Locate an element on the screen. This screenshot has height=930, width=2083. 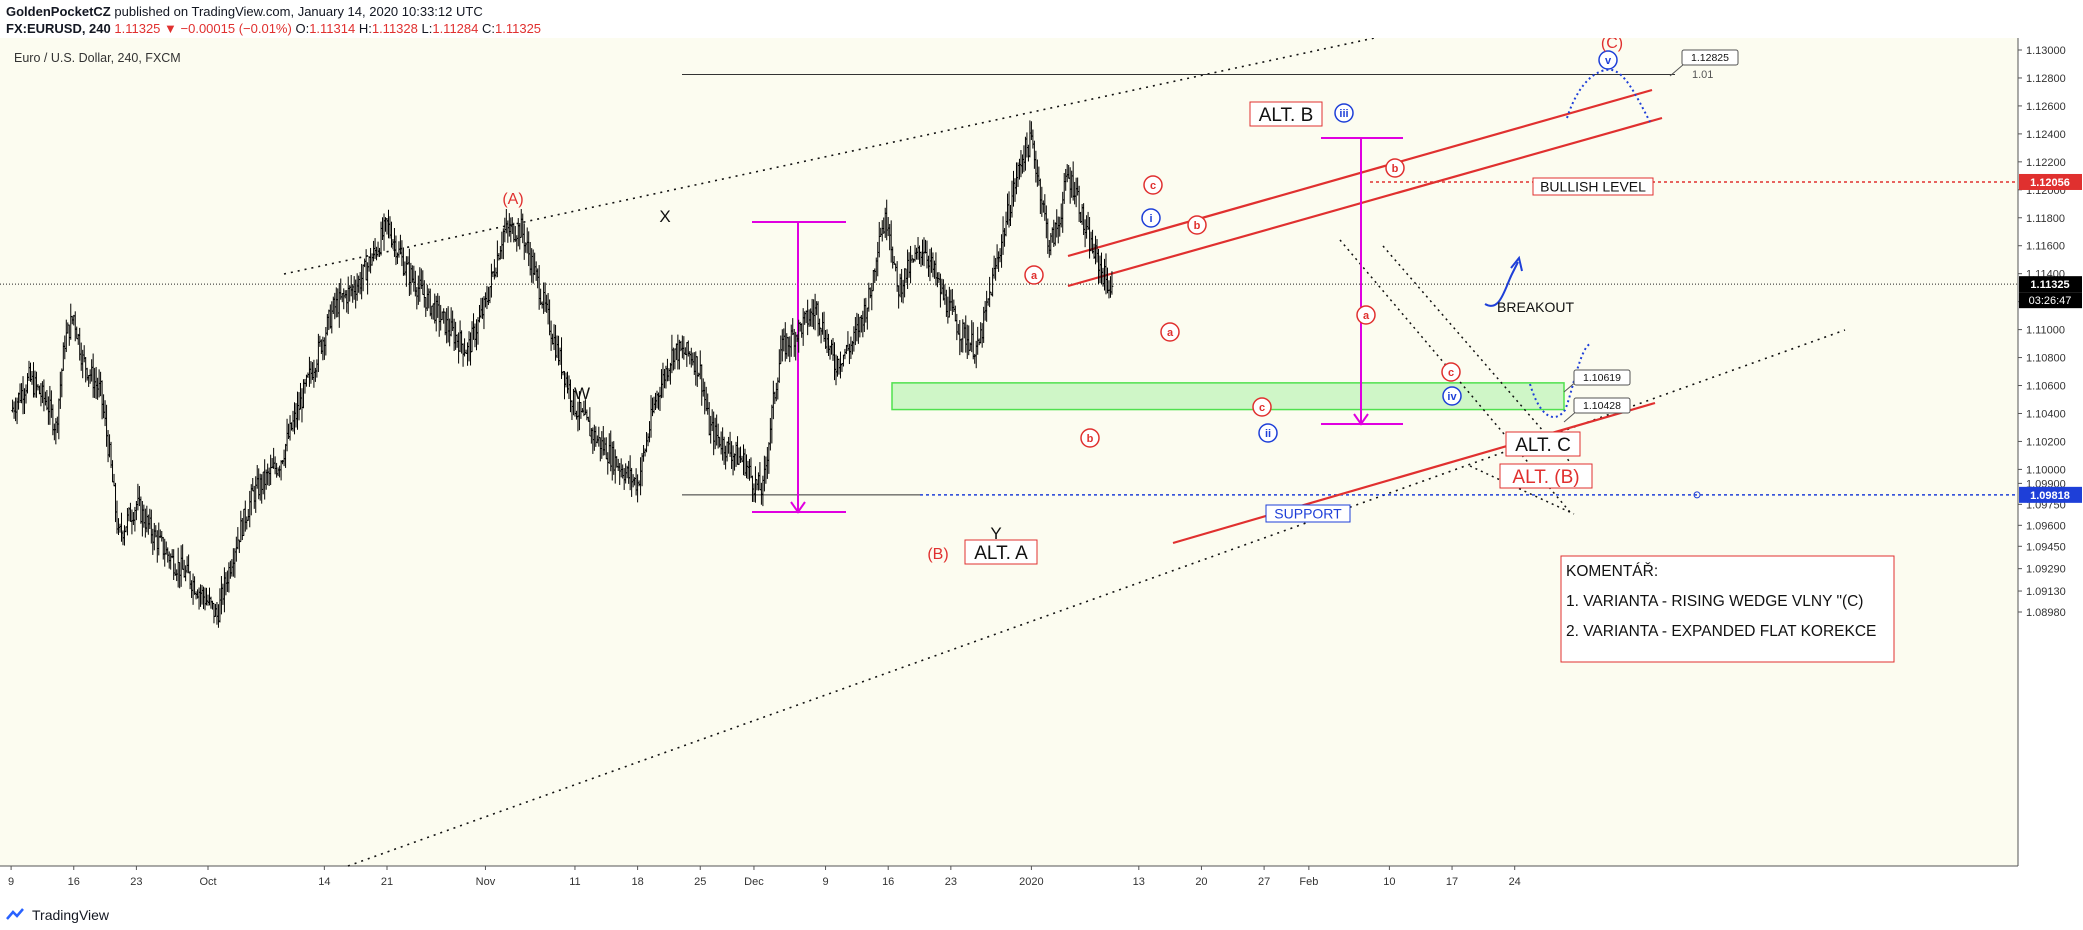
axis-label-timer: 03:26:47 is located at coordinates (2050, 301).